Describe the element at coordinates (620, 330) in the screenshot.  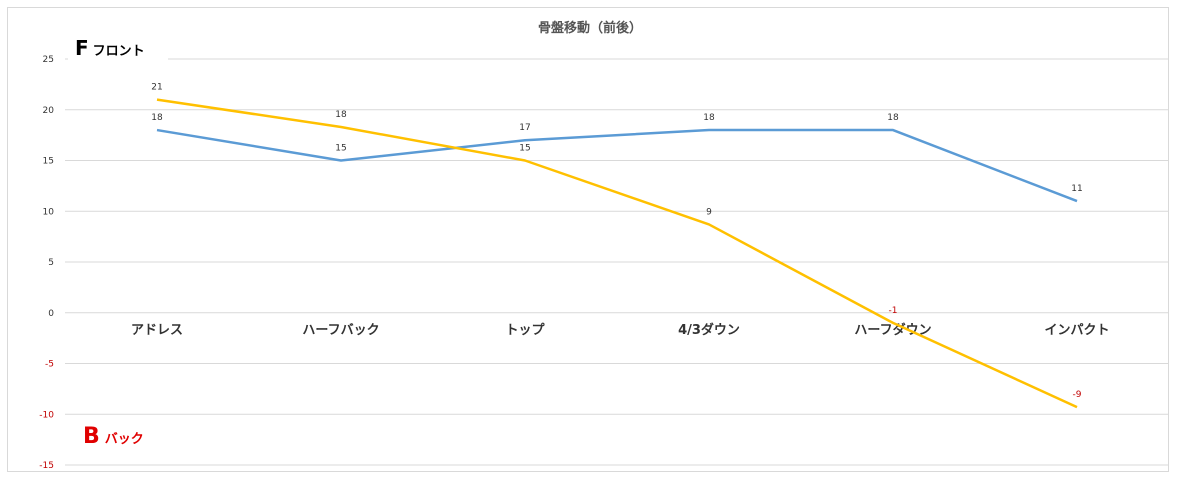
I see `x-axis-categories: アドレス ハーフバック トップ 4/3ダウン ハーフダウン インパクト` at that location.